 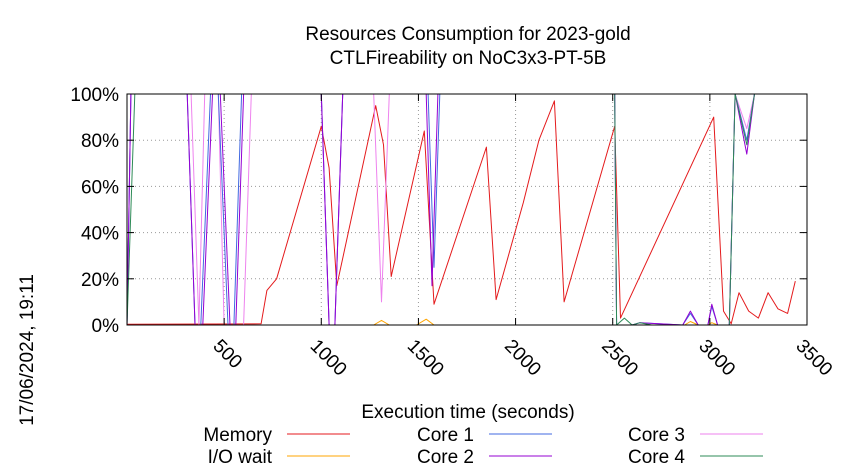 What do you see at coordinates (100, 280) in the screenshot?
I see `y-tick-label: 20%` at bounding box center [100, 280].